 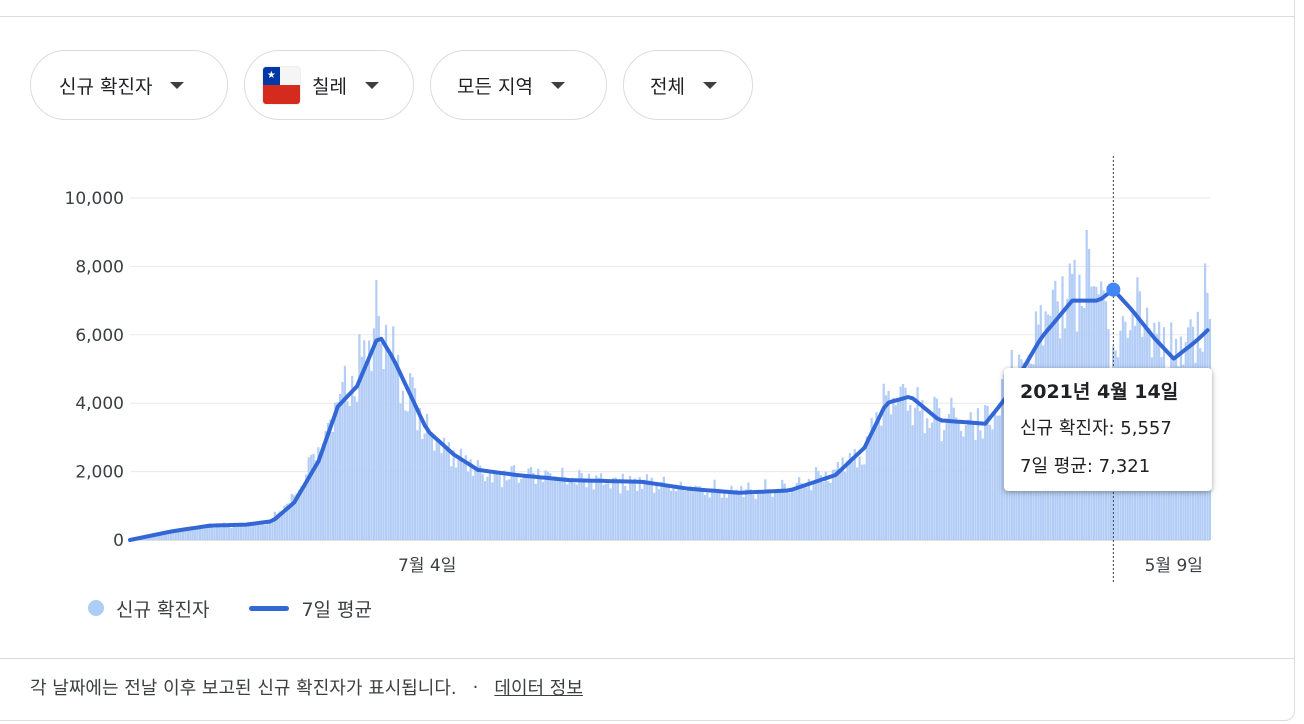 What do you see at coordinates (688, 85) in the screenshot?
I see `period-select: 전체` at bounding box center [688, 85].